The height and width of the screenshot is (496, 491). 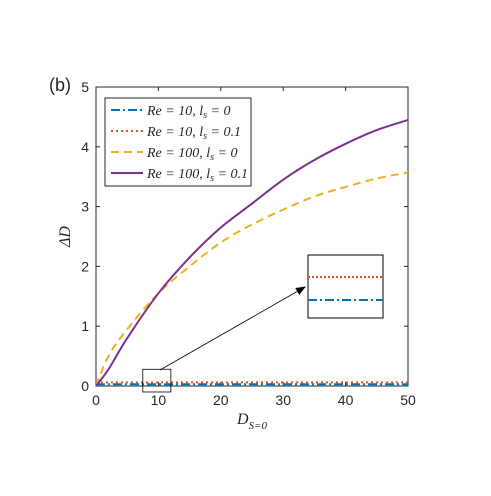 I want to click on y-tick-label-4: 4, so click(x=85, y=147).